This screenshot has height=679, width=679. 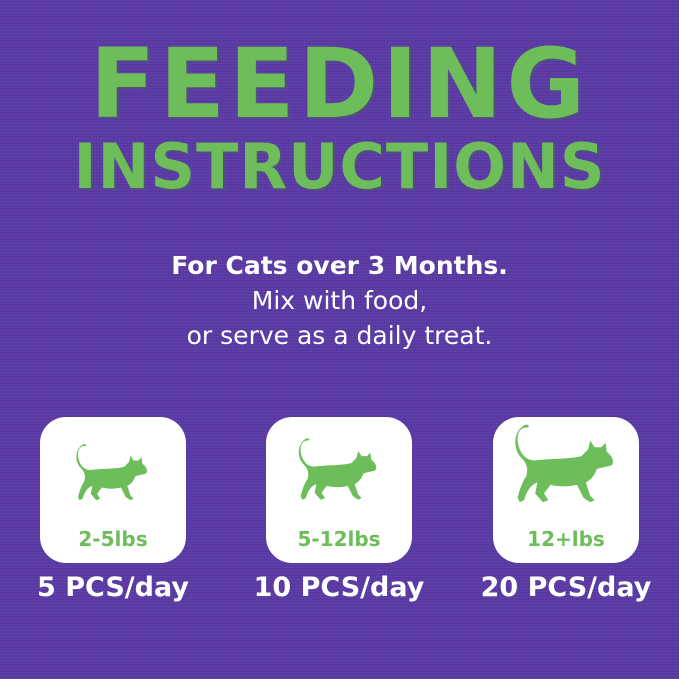 What do you see at coordinates (339, 84) in the screenshot?
I see `title-line-1: FEEDING` at bounding box center [339, 84].